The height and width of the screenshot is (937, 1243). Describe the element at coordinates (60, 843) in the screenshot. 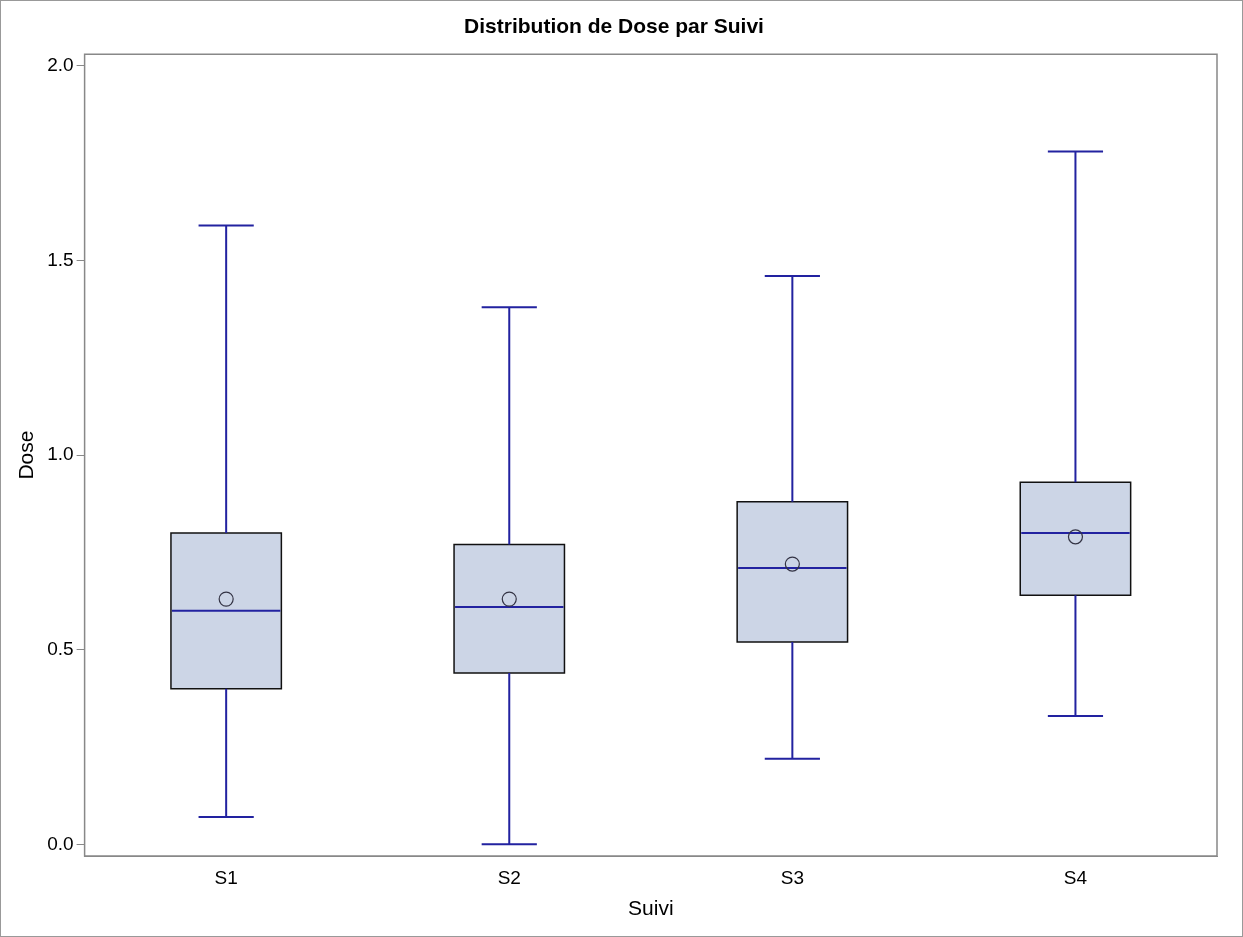

I see `y-tick-label: 0.0` at that location.